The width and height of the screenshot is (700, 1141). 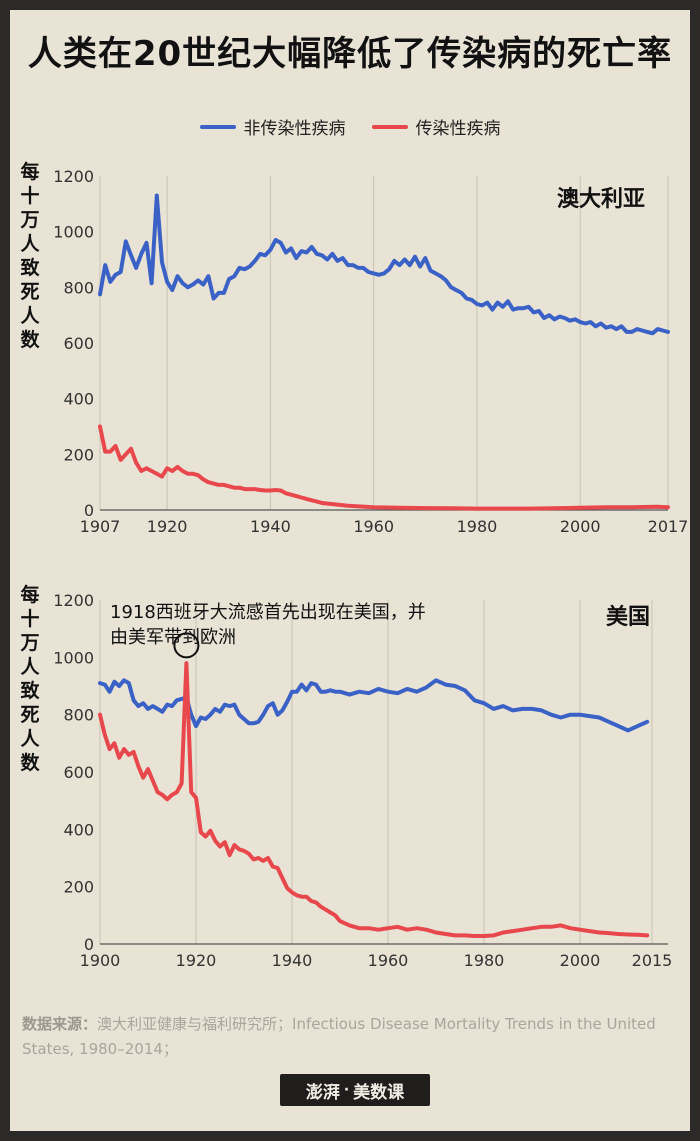 I want to click on x-tick-label: 2017, so click(x=668, y=526).